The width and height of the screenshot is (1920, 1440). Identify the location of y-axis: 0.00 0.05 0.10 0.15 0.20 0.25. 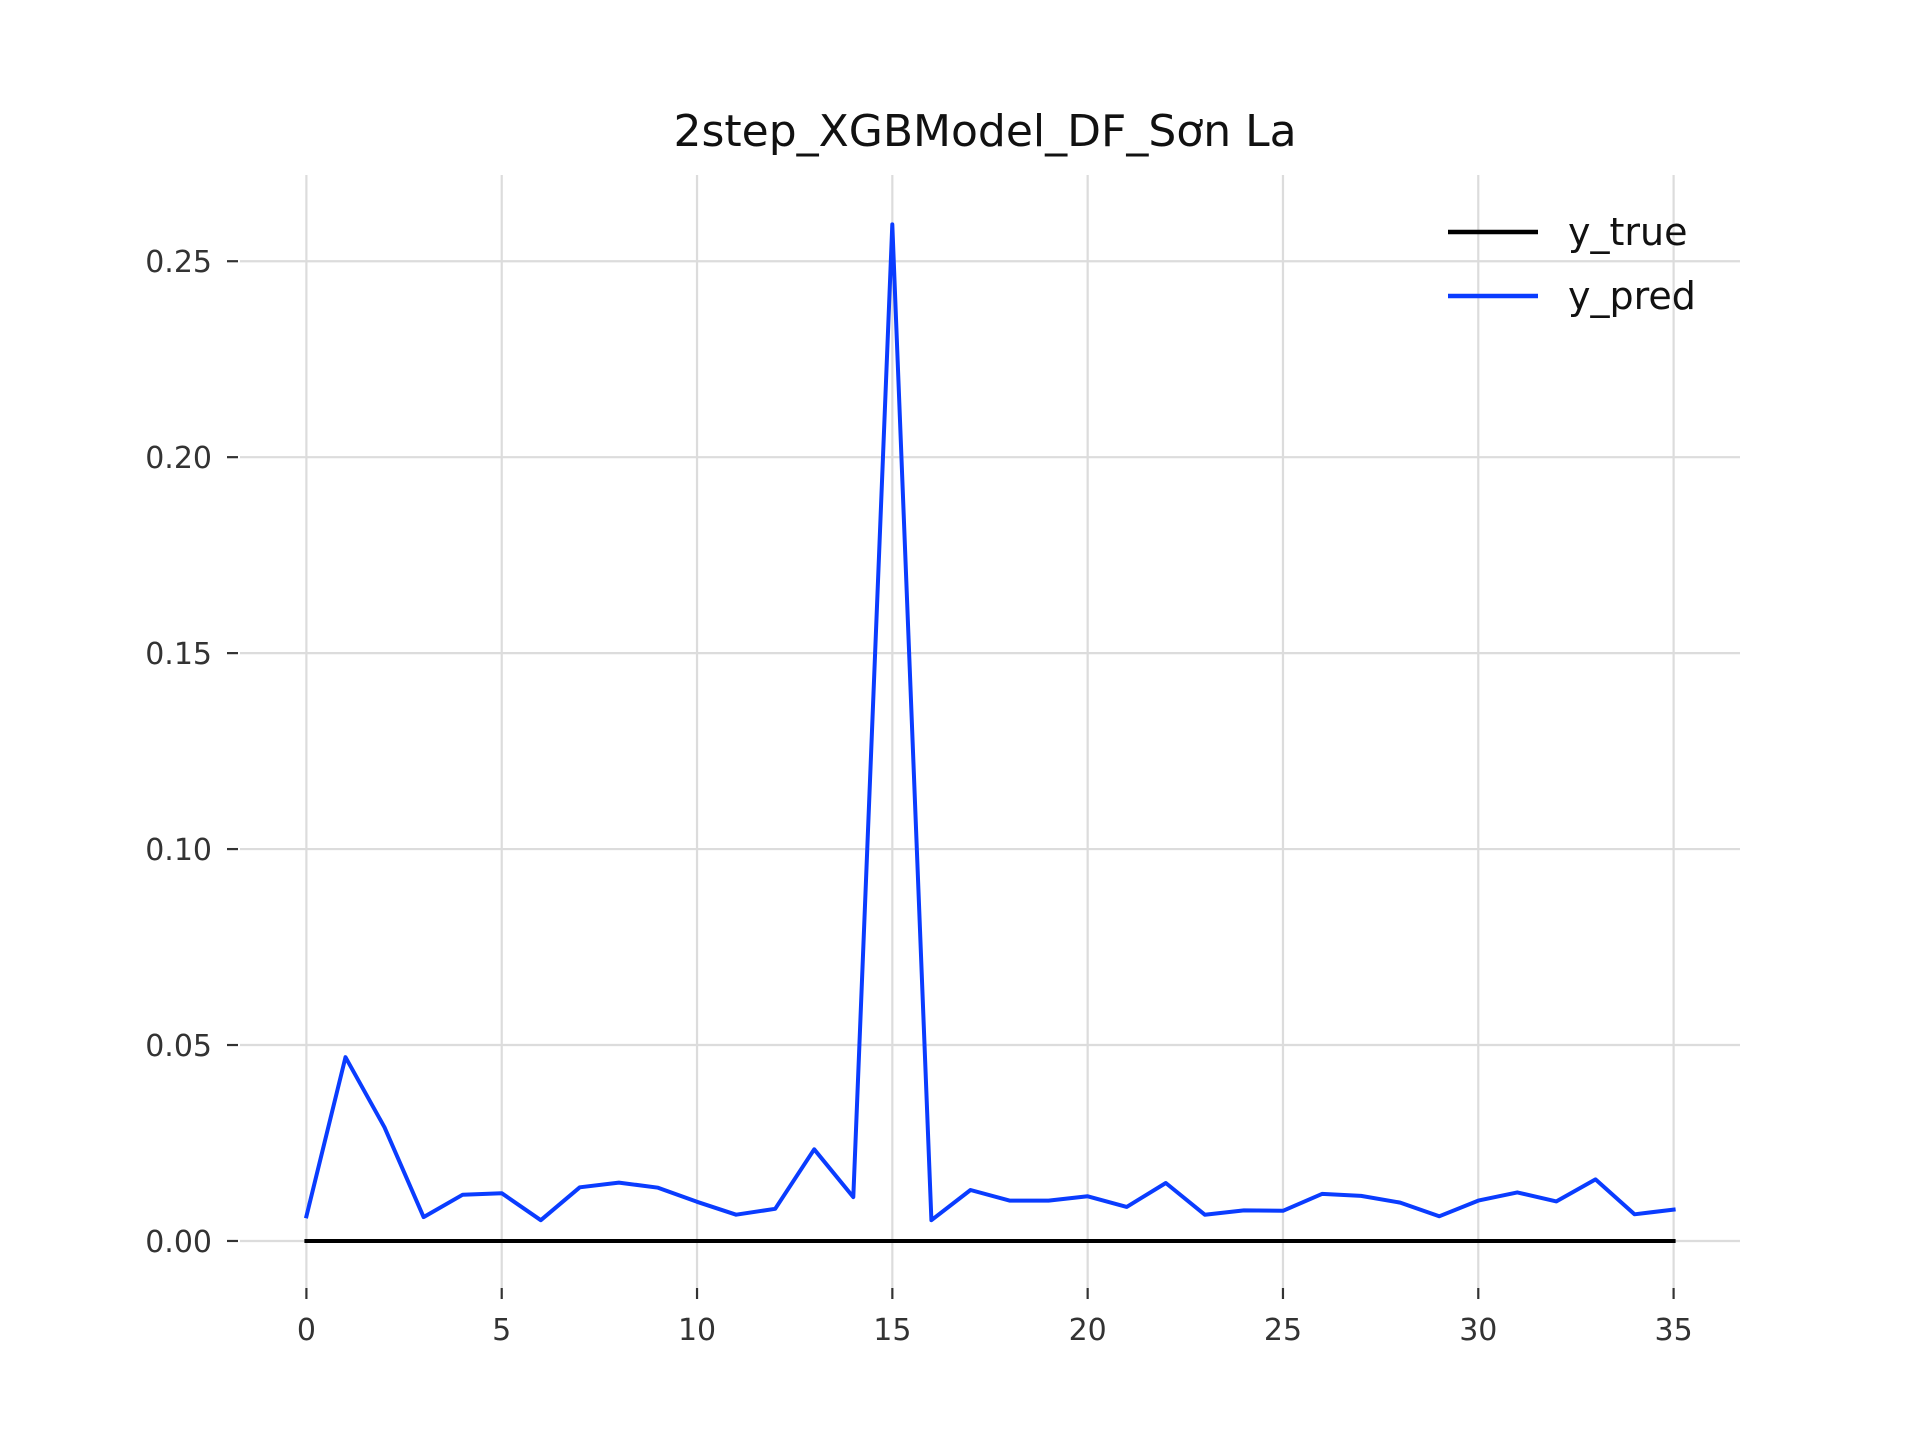
(191, 752).